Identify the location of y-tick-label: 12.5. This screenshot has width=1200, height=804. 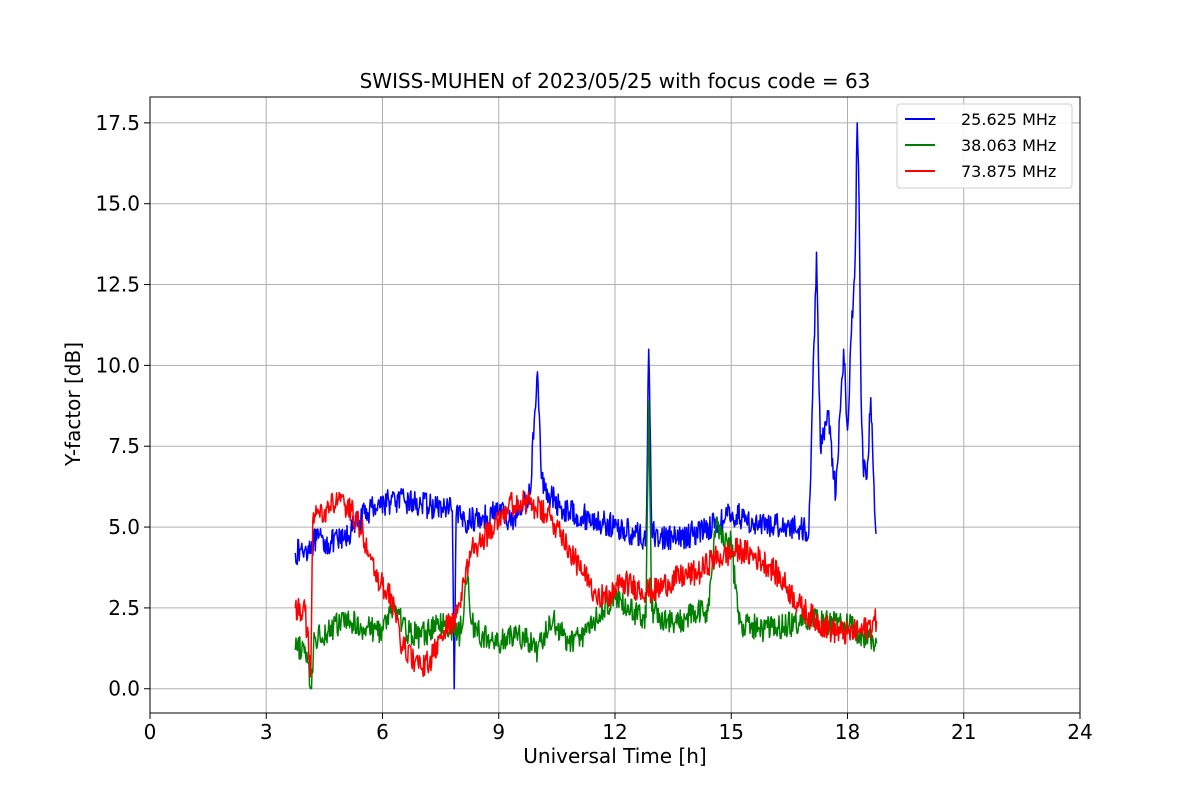
(117, 285).